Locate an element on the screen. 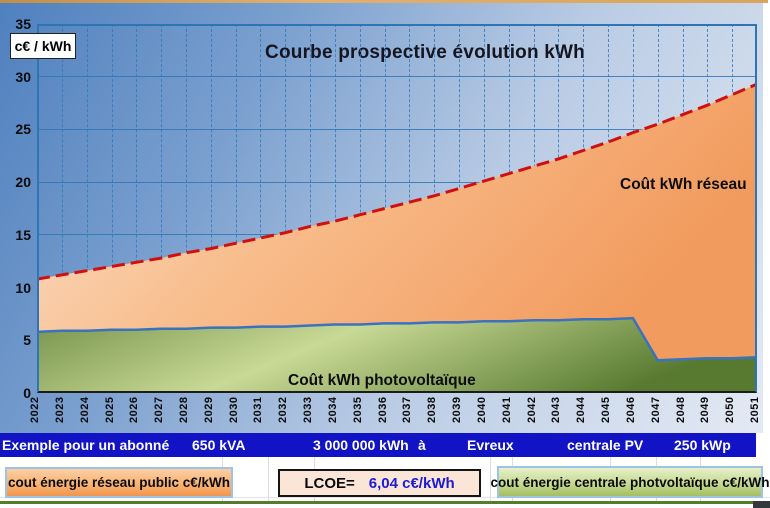  banner-pv-label: centrale PV is located at coordinates (605, 445).